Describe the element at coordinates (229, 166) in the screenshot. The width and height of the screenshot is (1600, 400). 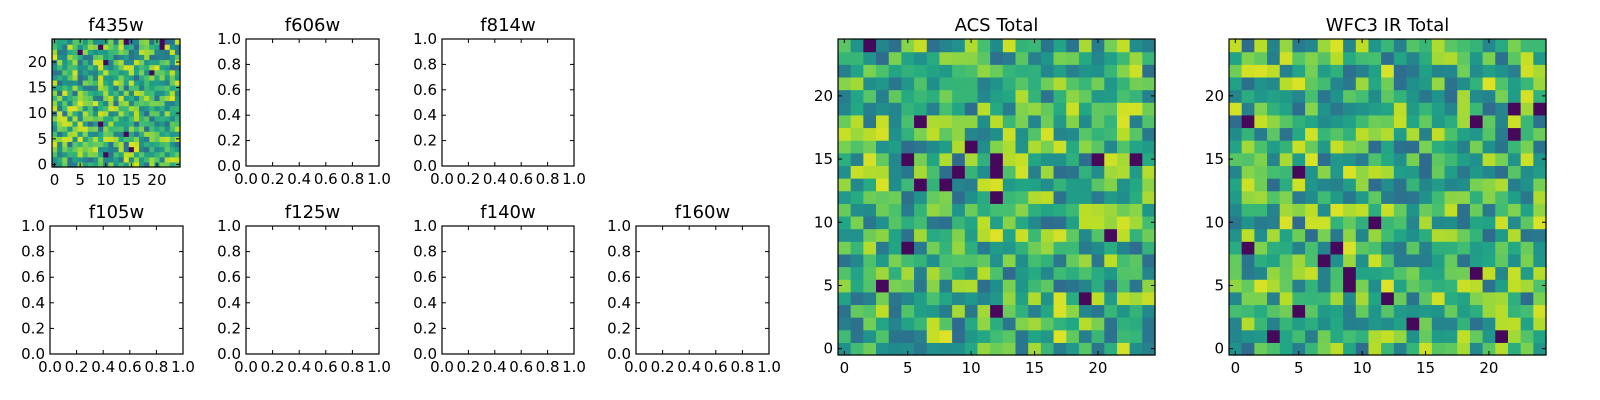
I see `y-tick-label: 0.0` at that location.